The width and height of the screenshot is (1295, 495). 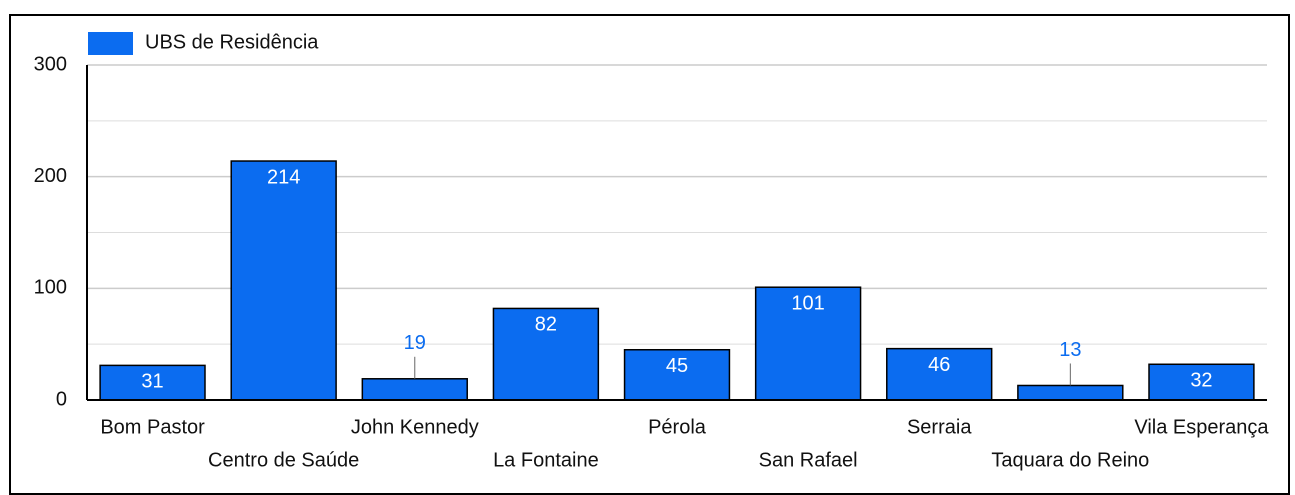 What do you see at coordinates (677, 366) in the screenshot?
I see `data-label: 45` at bounding box center [677, 366].